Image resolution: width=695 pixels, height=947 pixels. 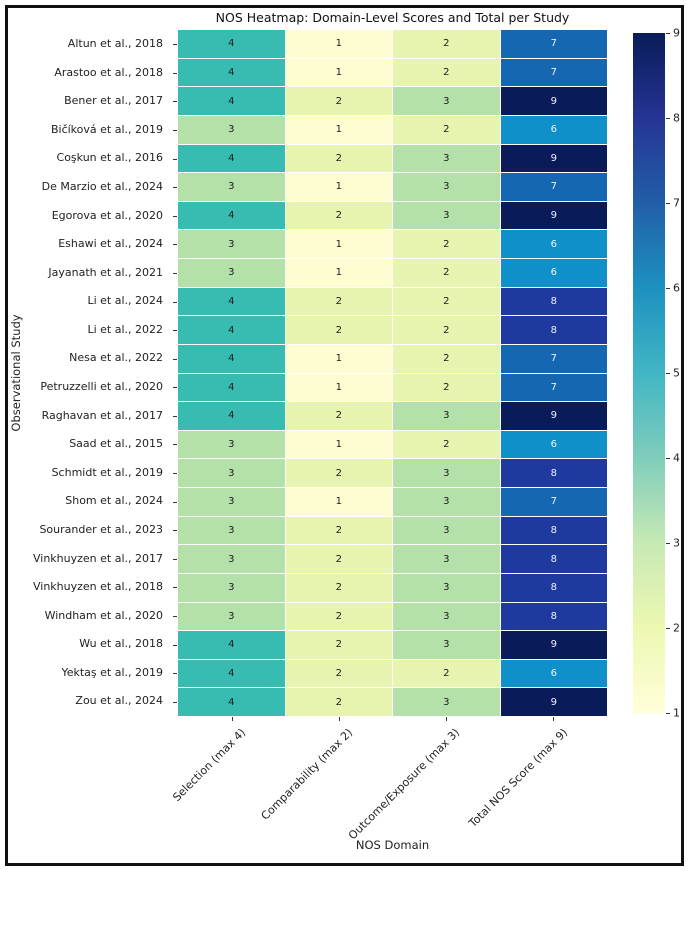 What do you see at coordinates (116, 358) in the screenshot?
I see `y-tick-label: Nesa et al., 2022` at bounding box center [116, 358].